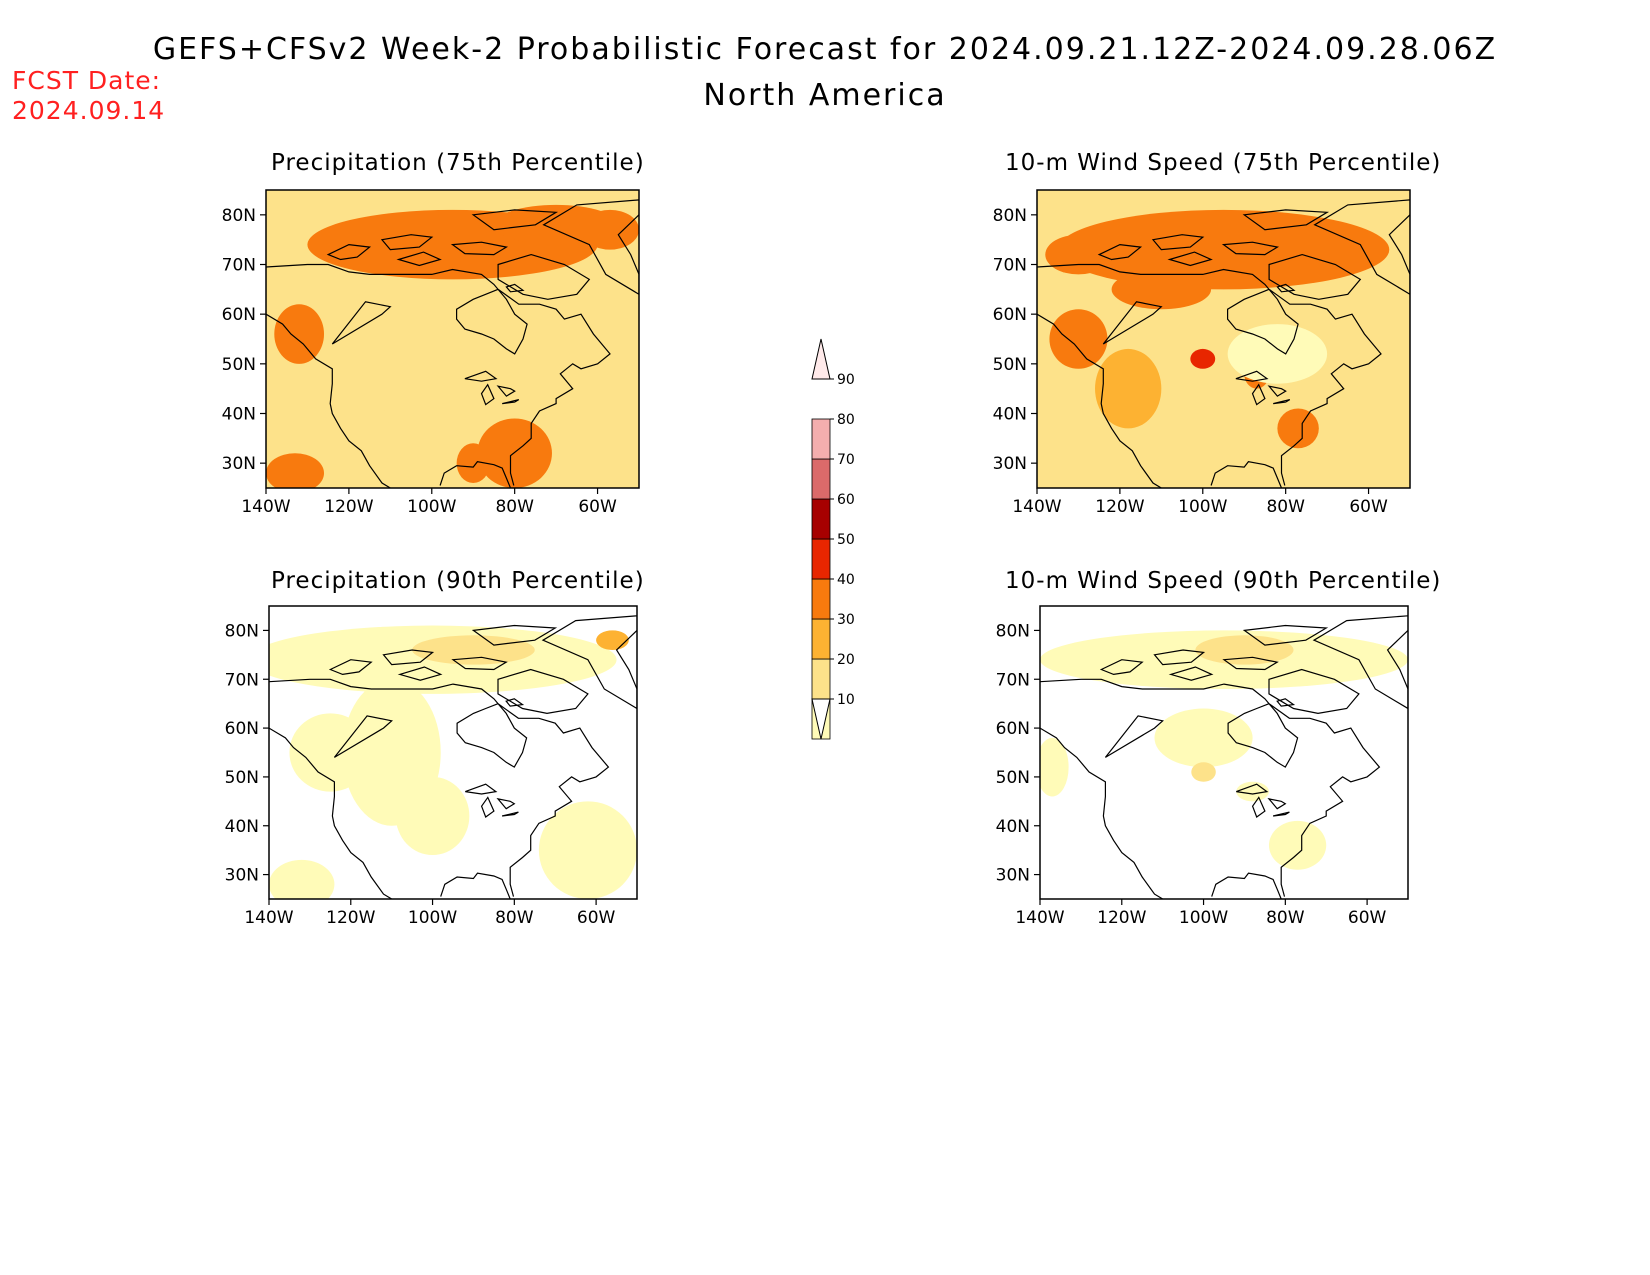 The height and width of the screenshot is (1275, 1650). What do you see at coordinates (846, 660) in the screenshot?
I see `colorbar-label: 20` at bounding box center [846, 660].